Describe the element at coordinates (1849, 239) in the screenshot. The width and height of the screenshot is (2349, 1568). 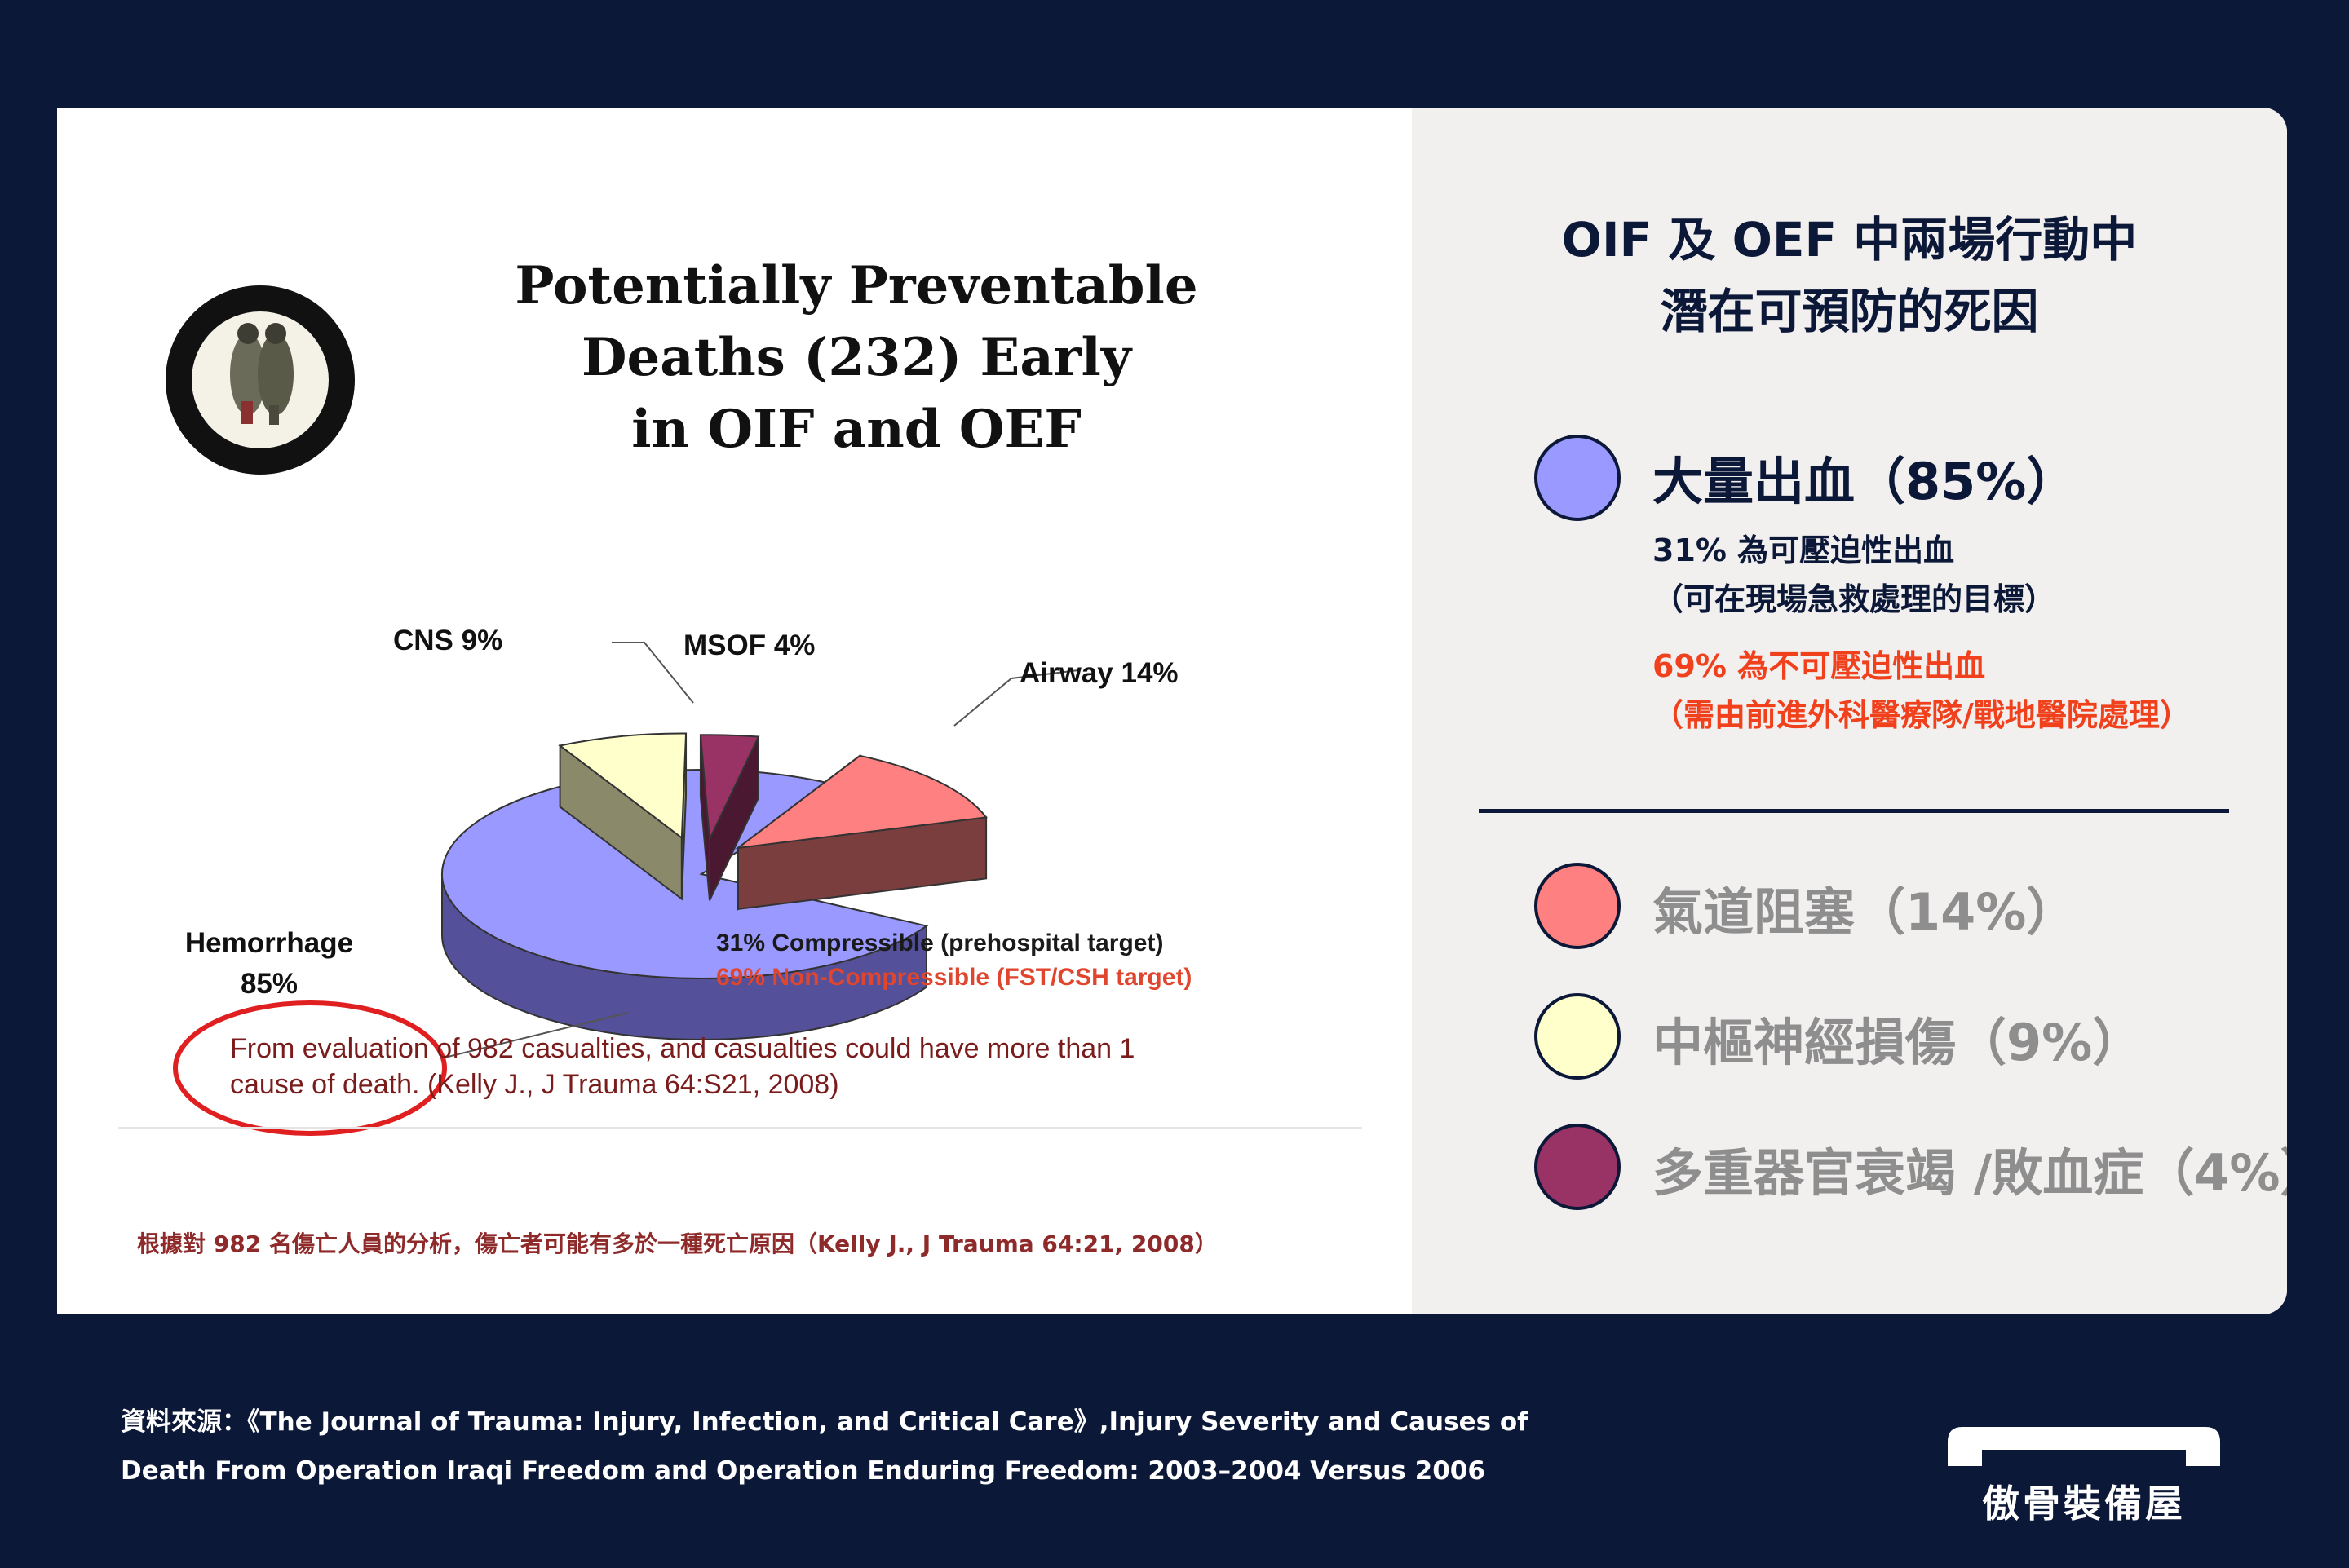
I see `panel-title-line: OIF 及 OEF 中兩場行動中` at that location.